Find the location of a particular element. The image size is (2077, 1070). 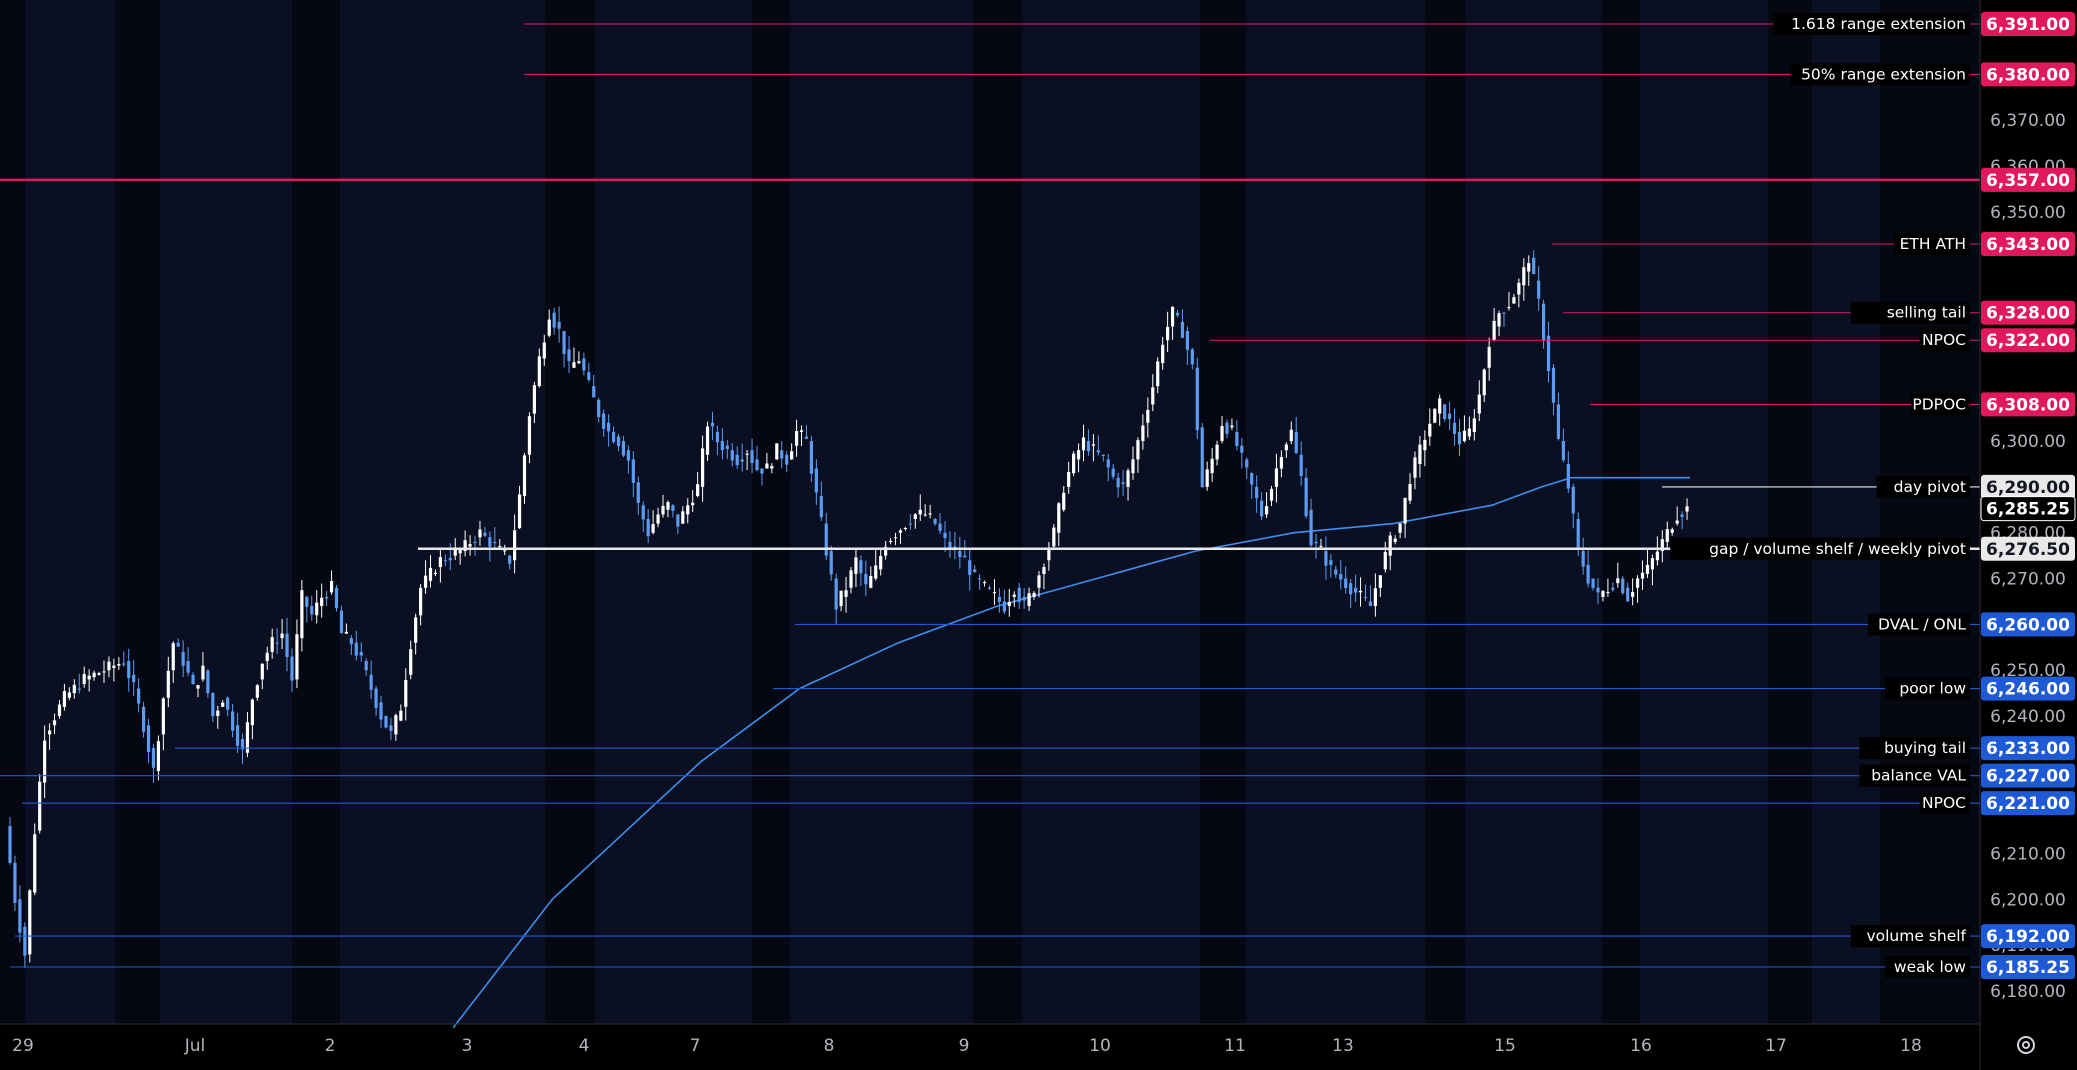

price-tick-label: 6,250.00 is located at coordinates (2028, 671).